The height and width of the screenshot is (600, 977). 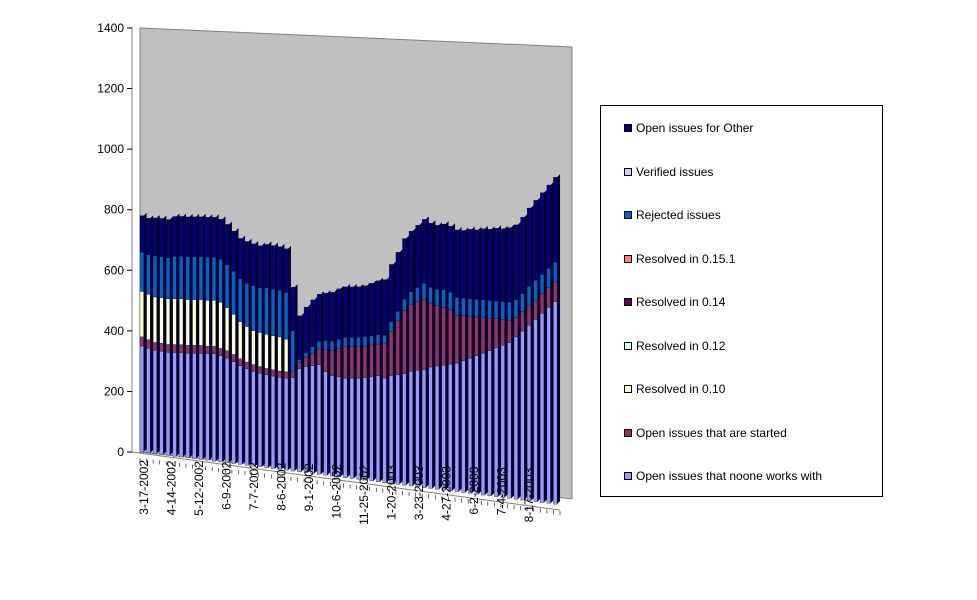 I want to click on x-tick-label: 3-23-2003, so click(x=419, y=492).